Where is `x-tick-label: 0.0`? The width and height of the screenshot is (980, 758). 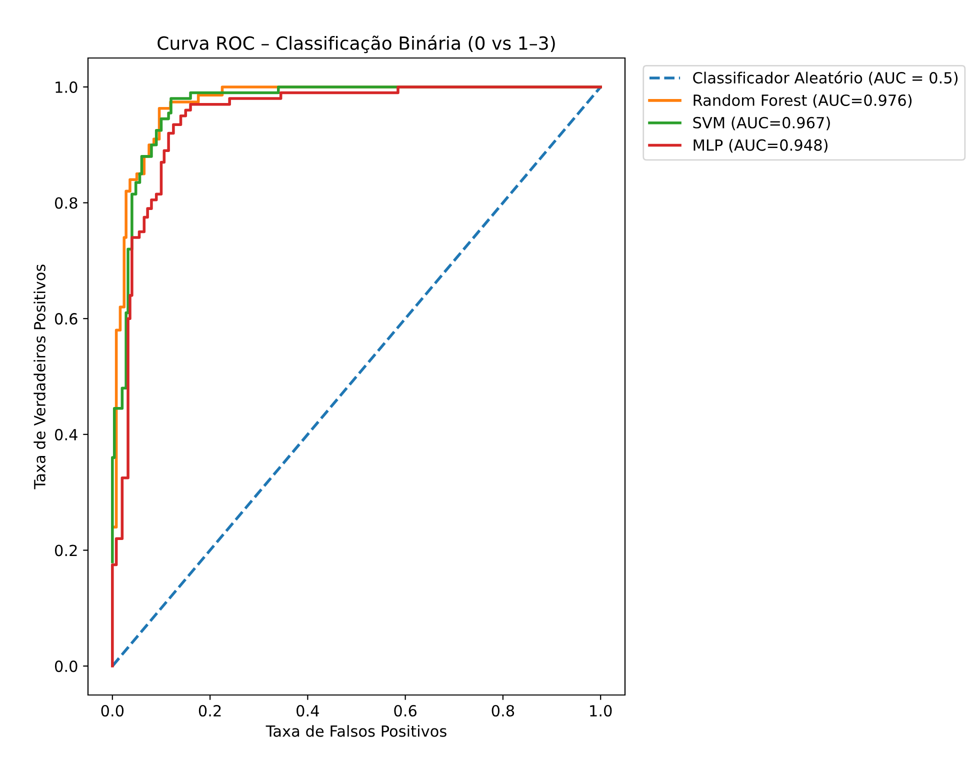 x-tick-label: 0.0 is located at coordinates (112, 710).